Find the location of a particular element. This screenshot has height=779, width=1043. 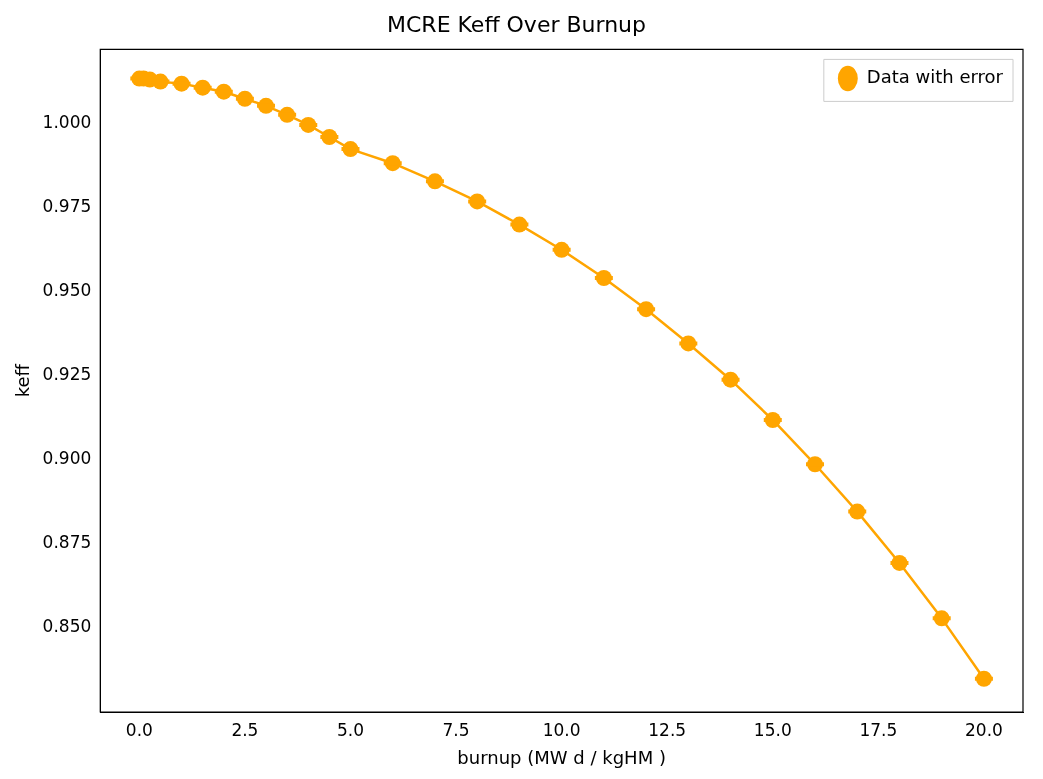

y-tick-label: 1.000 is located at coordinates (67, 122).